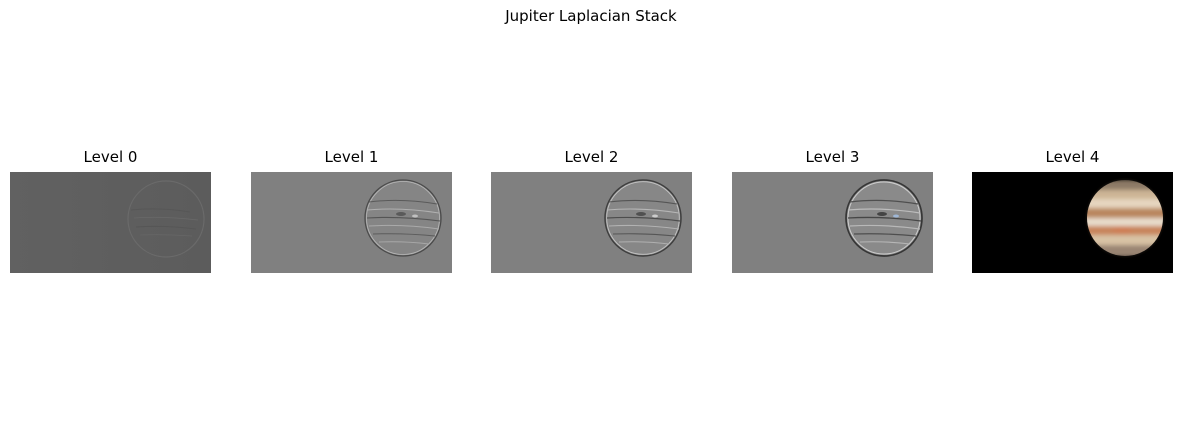  I want to click on panel-title: Level 1, so click(351, 157).